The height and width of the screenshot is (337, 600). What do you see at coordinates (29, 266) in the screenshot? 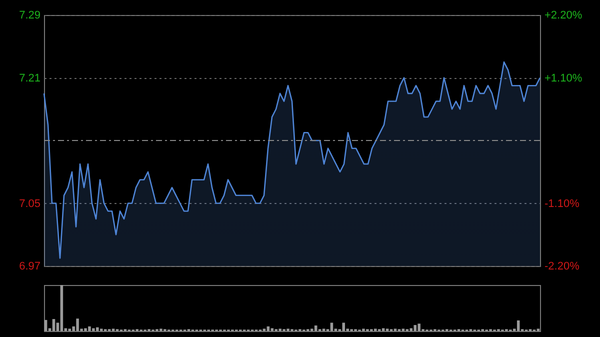
I see `y-tick-label: 6.97` at bounding box center [29, 266].